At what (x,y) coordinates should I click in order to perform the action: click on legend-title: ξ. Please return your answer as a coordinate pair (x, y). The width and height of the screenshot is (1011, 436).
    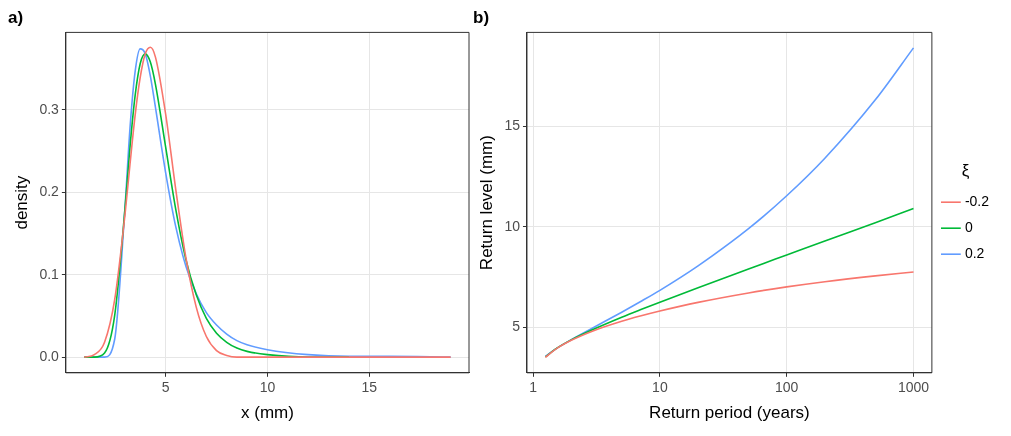
    Looking at the image, I should click on (965, 170).